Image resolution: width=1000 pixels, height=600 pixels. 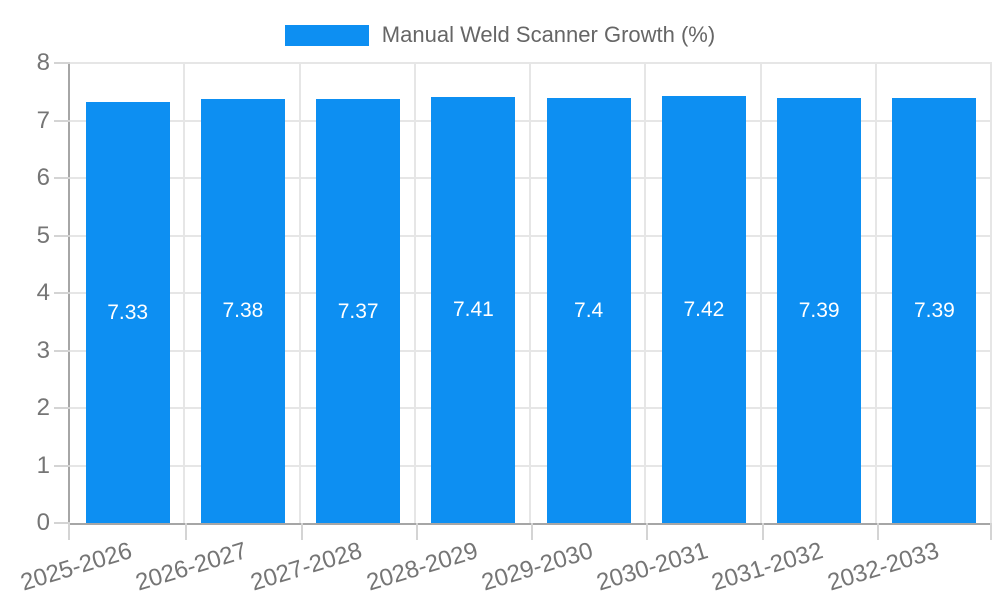 I want to click on x-axis-label: 2028-2029, so click(x=422, y=567).